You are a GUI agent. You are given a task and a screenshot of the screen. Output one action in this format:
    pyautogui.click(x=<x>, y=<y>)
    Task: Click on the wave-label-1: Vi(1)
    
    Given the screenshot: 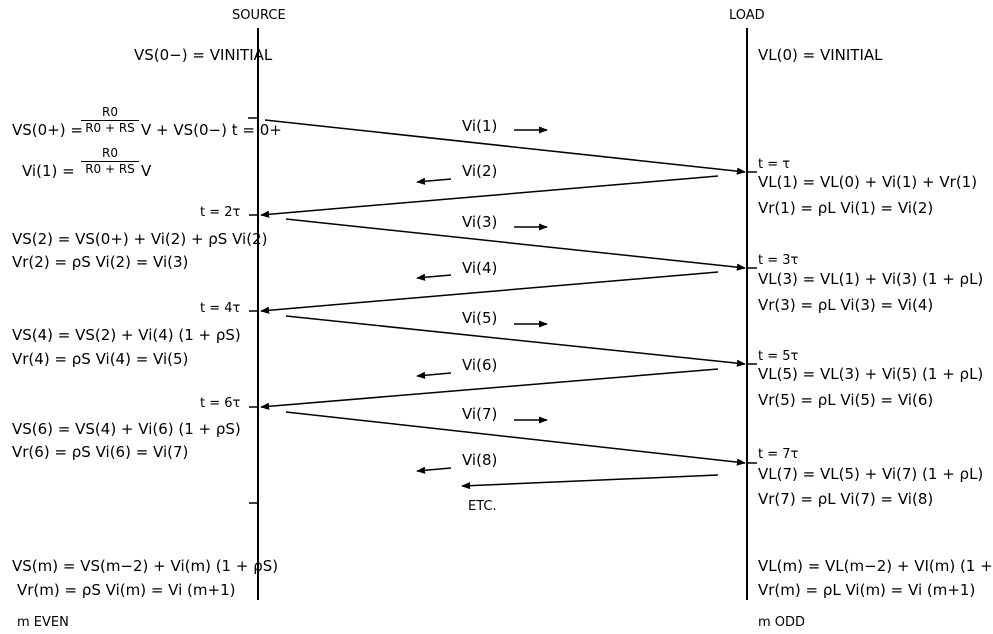 What is the action you would take?
    pyautogui.click(x=480, y=126)
    